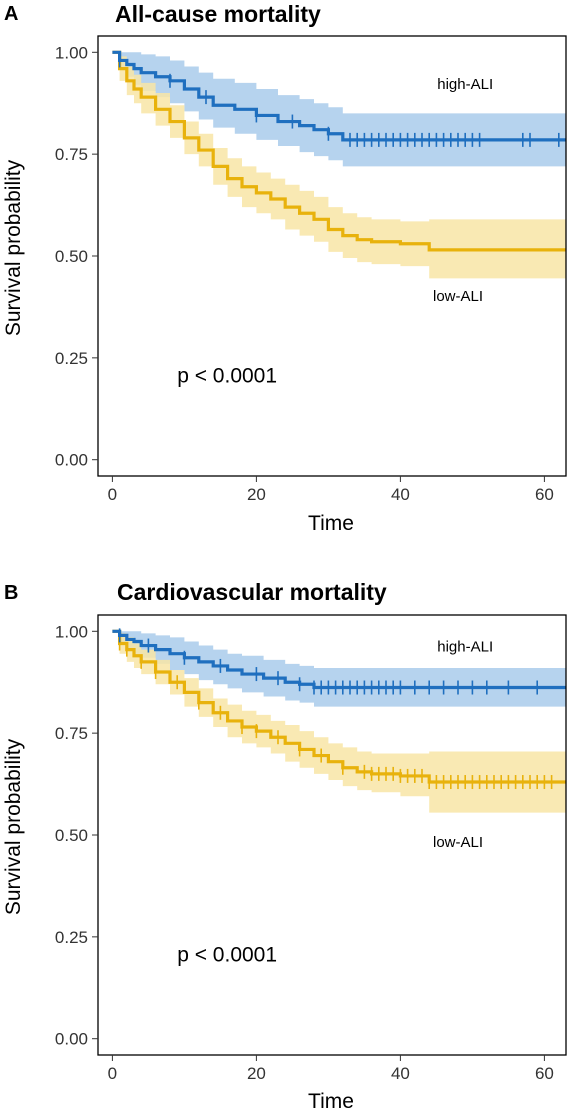 The height and width of the screenshot is (1115, 570). What do you see at coordinates (11, 14) in the screenshot?
I see `panel-a-letter: A` at bounding box center [11, 14].